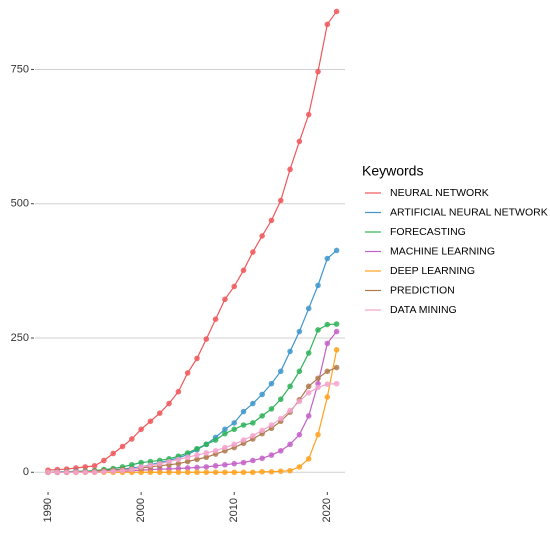  What do you see at coordinates (20, 338) in the screenshot?
I see `y-tick-label: 250` at bounding box center [20, 338].